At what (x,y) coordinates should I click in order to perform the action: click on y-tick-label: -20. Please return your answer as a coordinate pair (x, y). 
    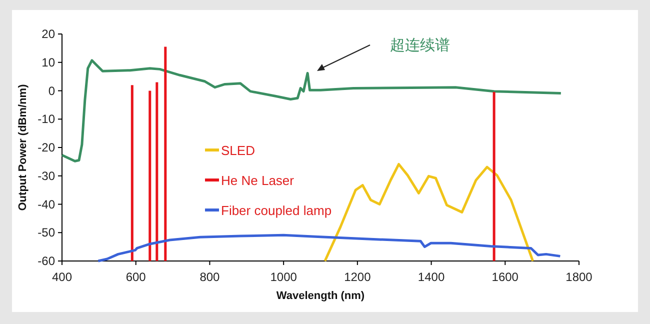
    Looking at the image, I should click on (47, 147).